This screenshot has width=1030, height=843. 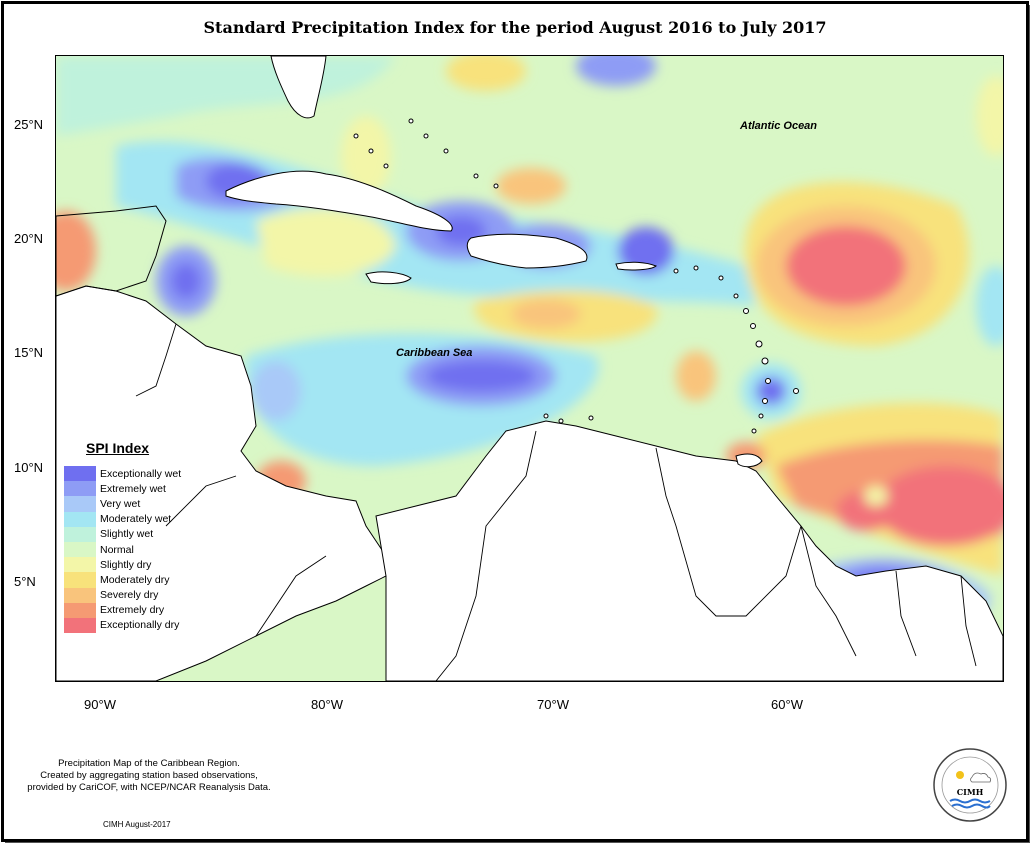 I want to click on dry-turks, so click(x=531, y=186).